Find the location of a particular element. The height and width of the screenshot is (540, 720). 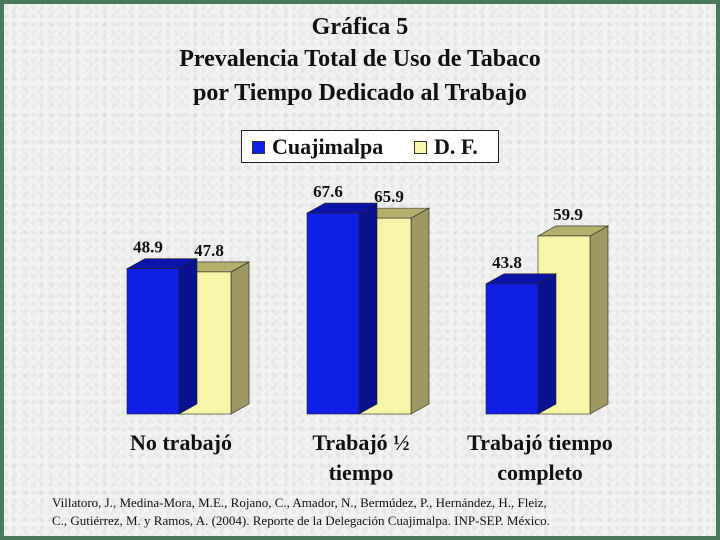

value-label-cuajimalpa-2: 43.8 is located at coordinates (507, 262).